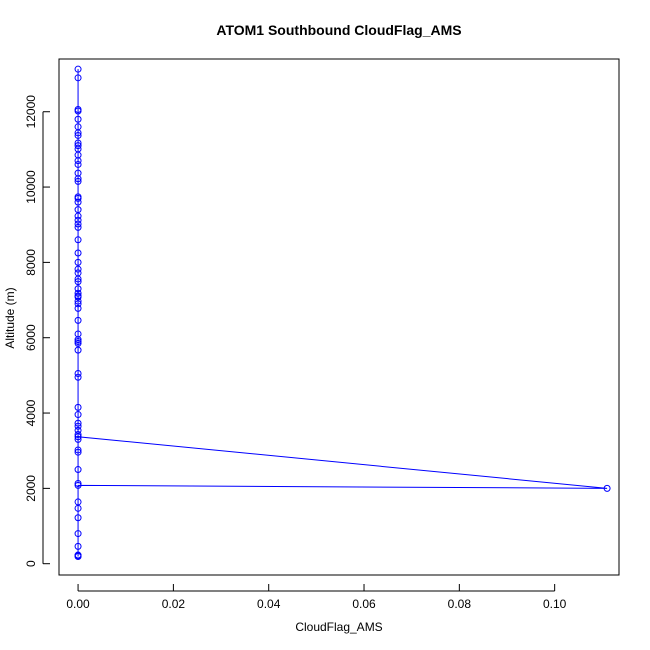  I want to click on y-axis-label: Altitude (m), so click(10, 317).